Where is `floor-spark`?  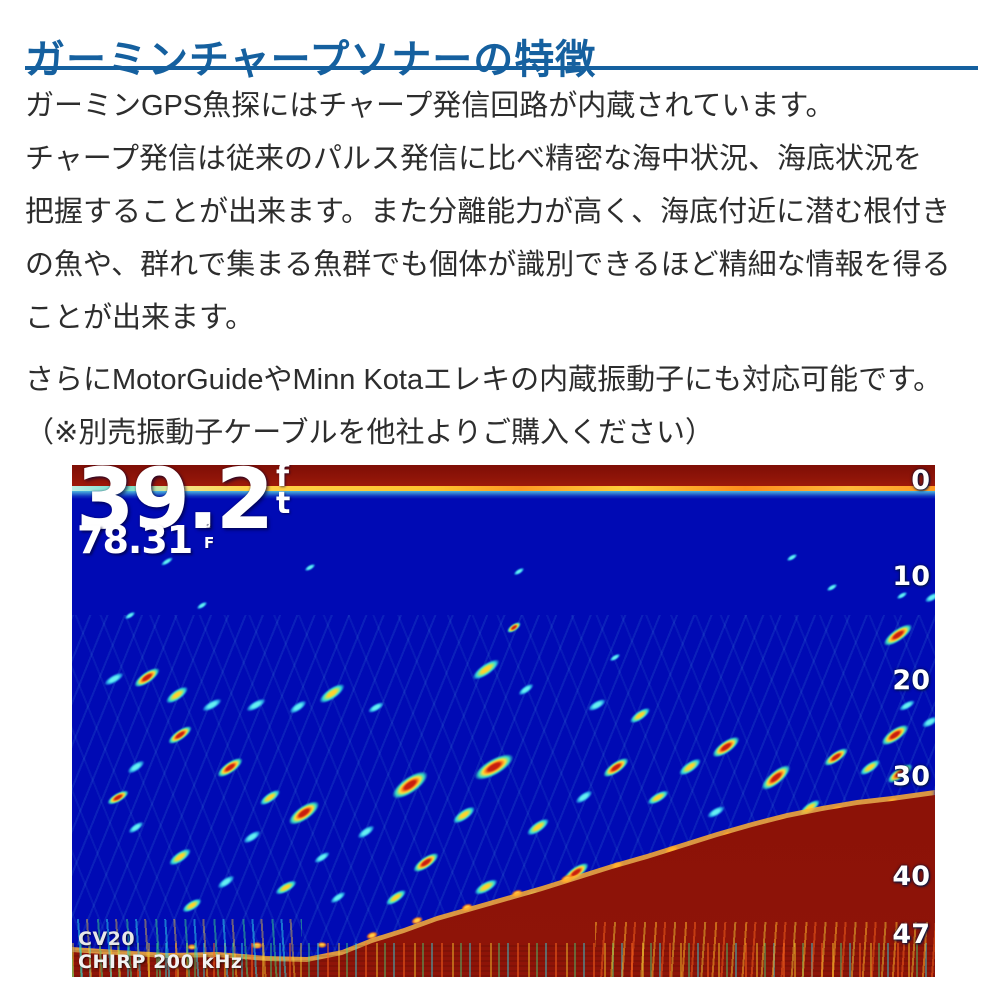 floor-spark is located at coordinates (322, 945).